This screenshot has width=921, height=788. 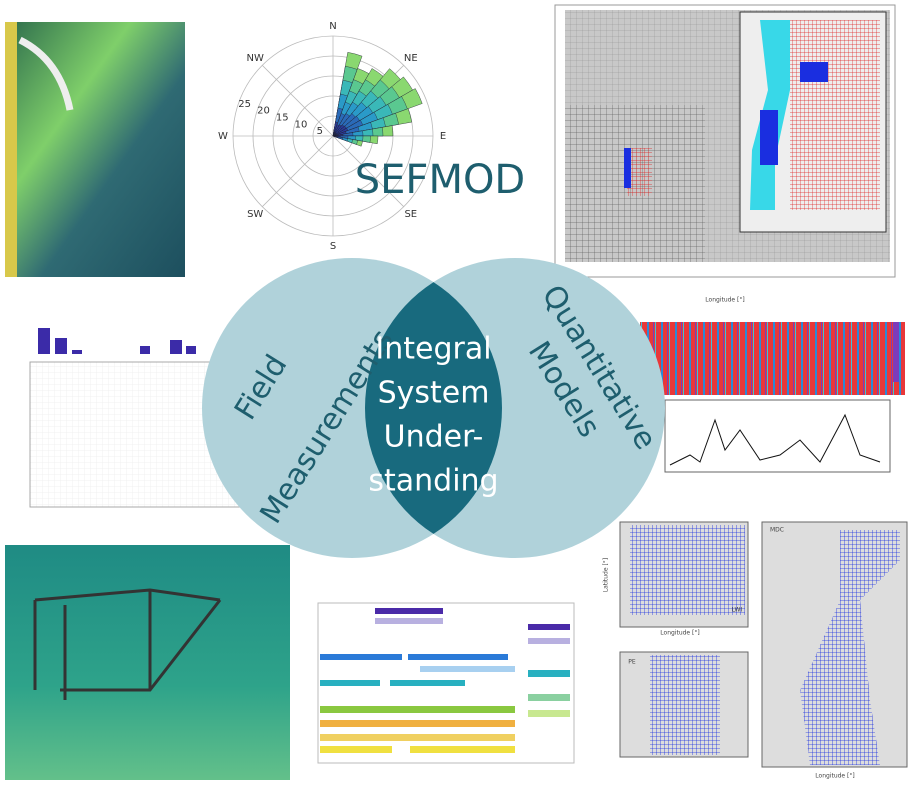 What do you see at coordinates (127, 644) in the screenshot?
I see `photo-frame` at bounding box center [127, 644].